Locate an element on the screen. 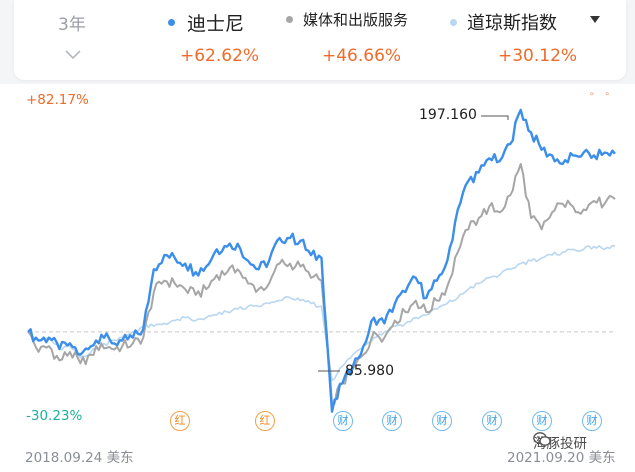 This screenshot has height=472, width=635. series-toggle-media: 媒体和出版服务 +46.66% is located at coordinates (371, 40).